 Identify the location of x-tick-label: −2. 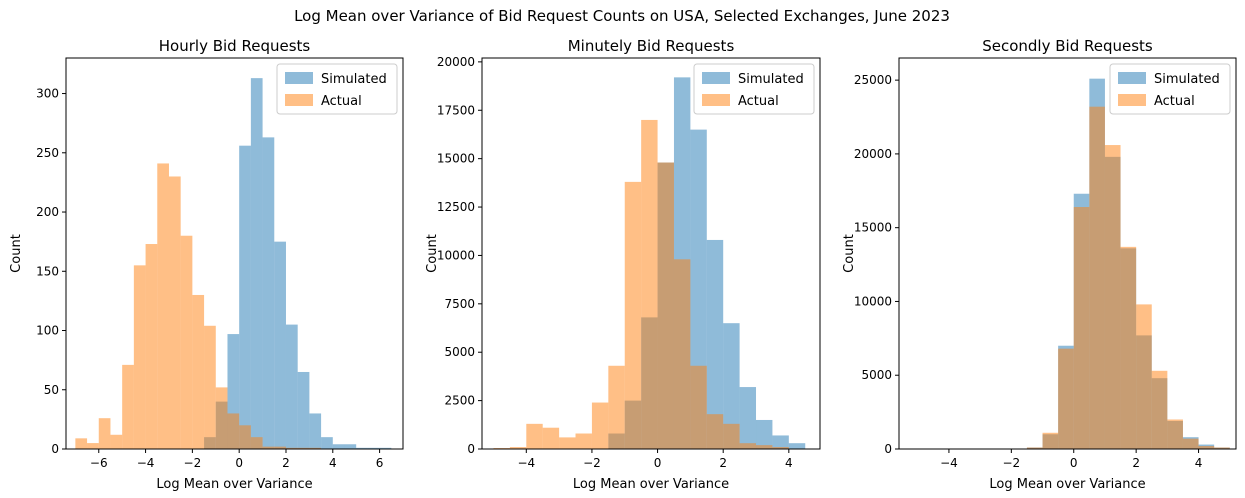
(592, 463).